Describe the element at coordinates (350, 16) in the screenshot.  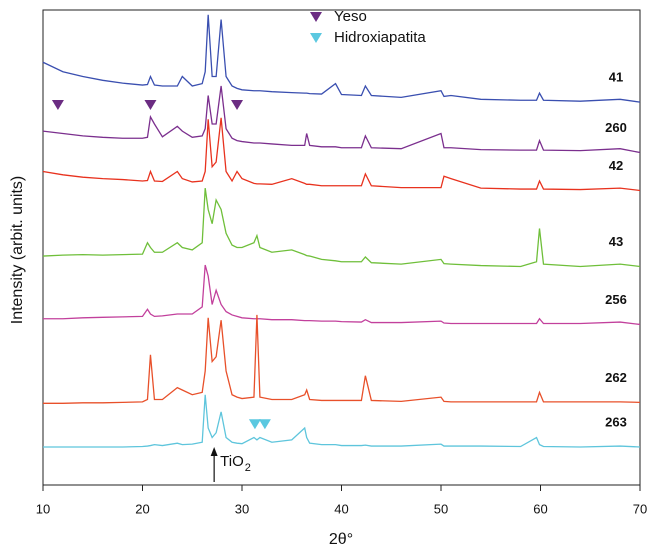
I see `legend-label: Yeso` at that location.